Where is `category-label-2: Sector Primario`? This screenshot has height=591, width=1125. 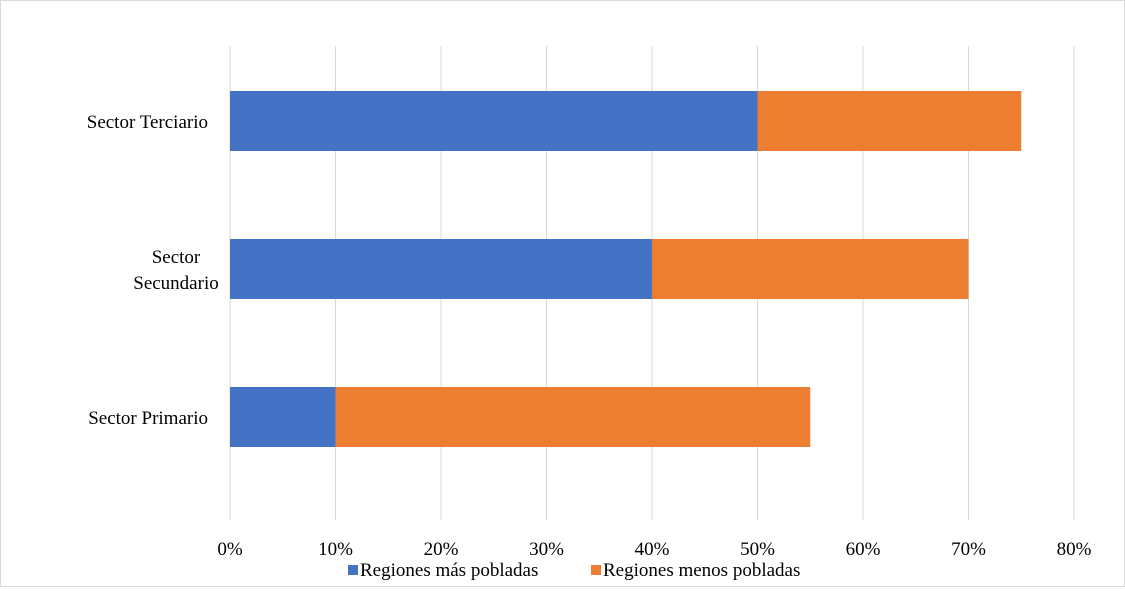 category-label-2: Sector Primario is located at coordinates (148, 418).